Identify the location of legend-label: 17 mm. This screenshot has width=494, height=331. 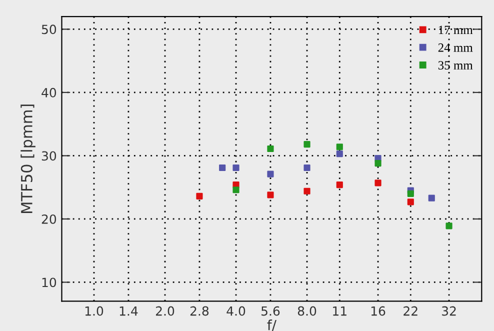
(455, 30).